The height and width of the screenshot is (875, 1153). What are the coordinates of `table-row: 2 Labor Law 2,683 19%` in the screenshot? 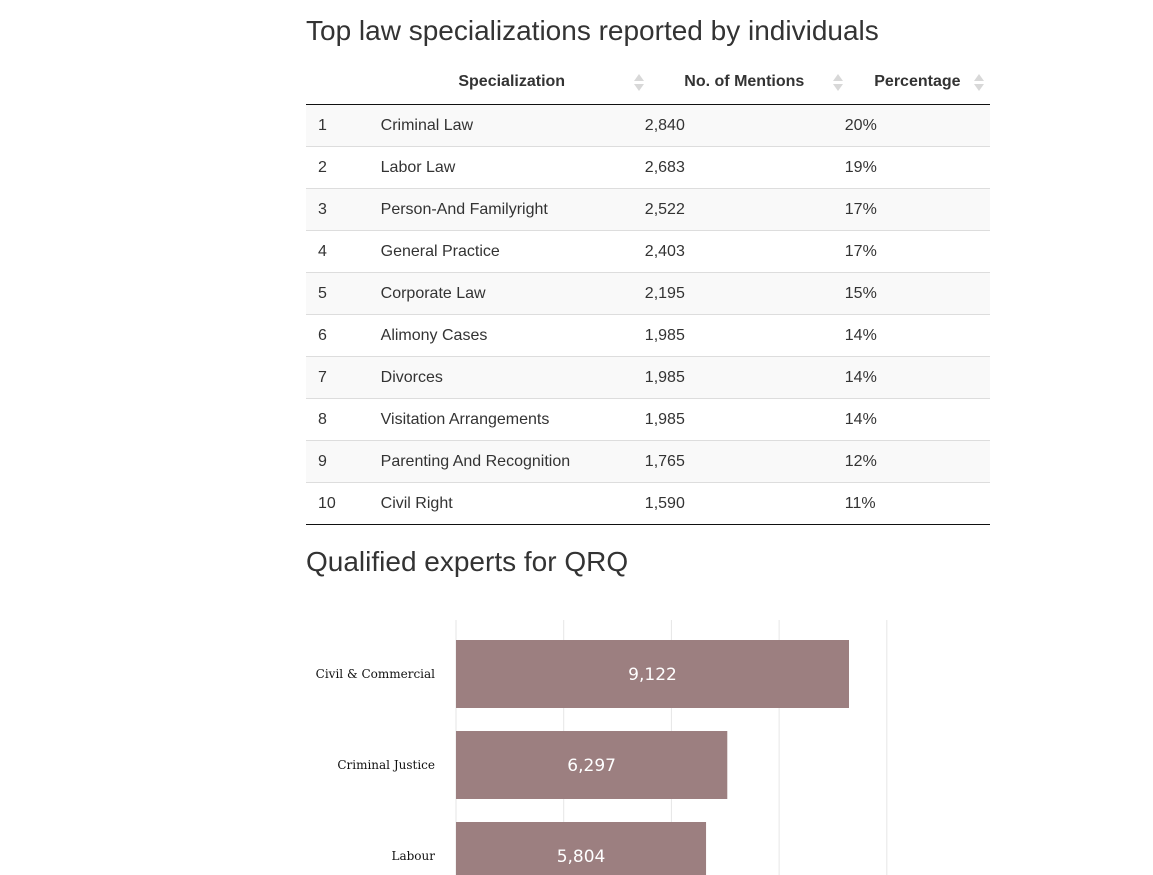 It's located at (648, 167).